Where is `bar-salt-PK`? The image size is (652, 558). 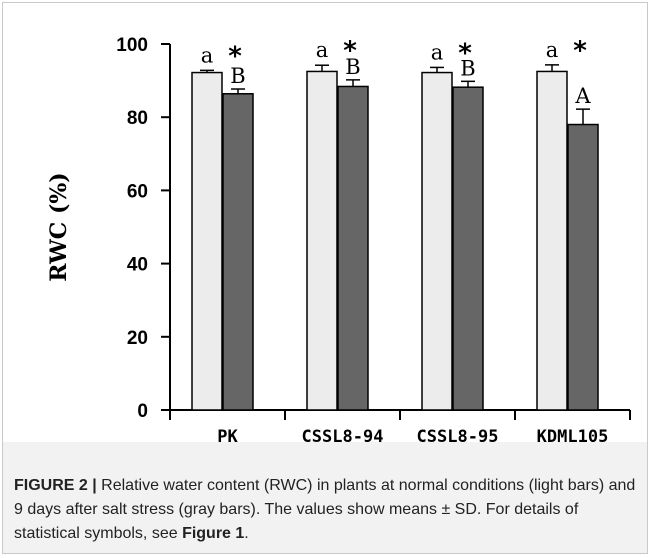
bar-salt-PK is located at coordinates (238, 252).